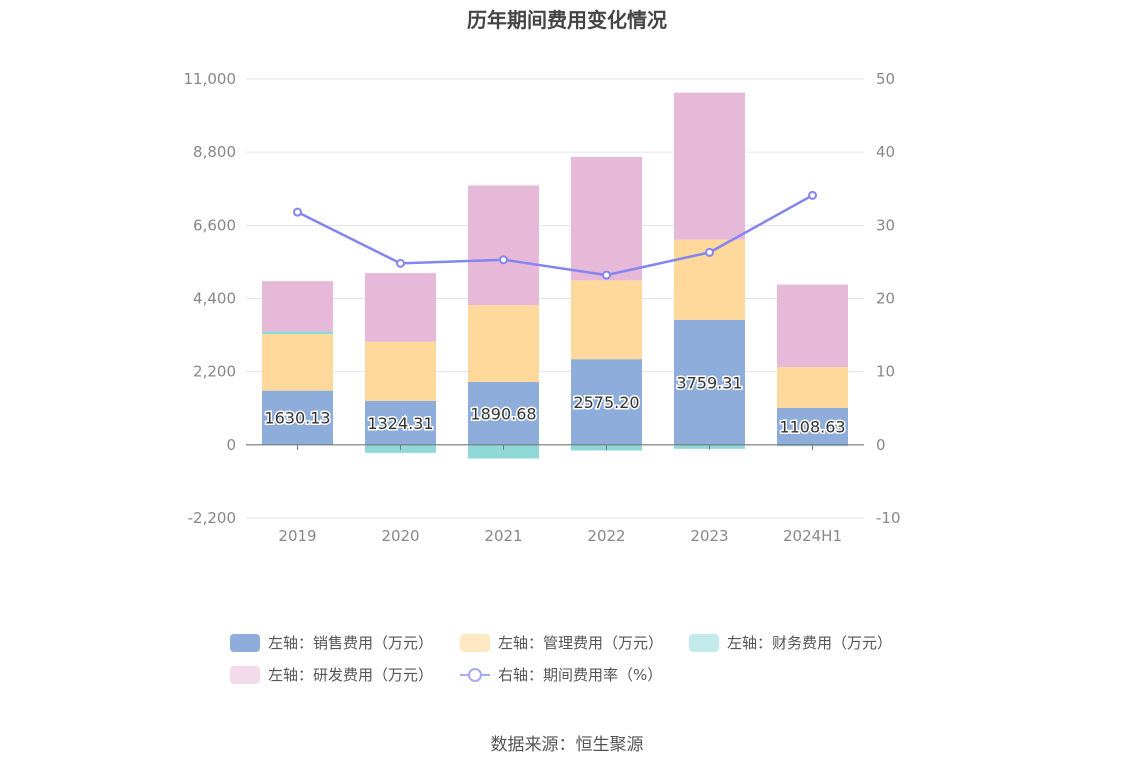 The height and width of the screenshot is (766, 1134). What do you see at coordinates (475, 642) in the screenshot?
I see `legend-swatch-admin` at bounding box center [475, 642].